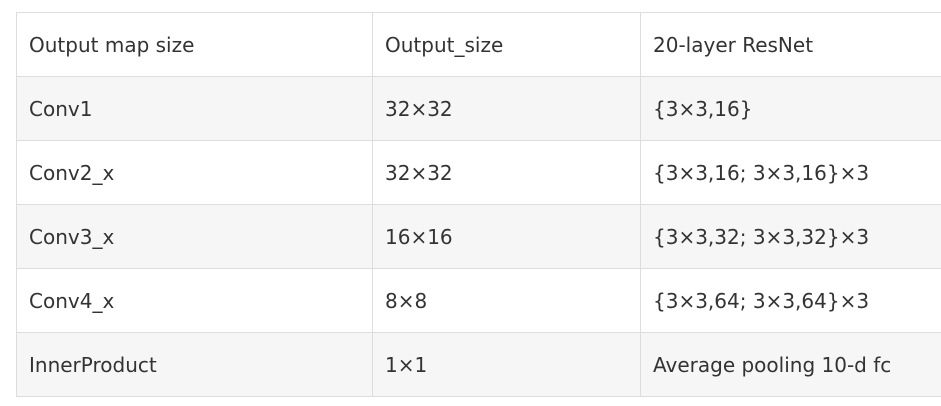 This screenshot has width=941, height=406. What do you see at coordinates (790, 300) in the screenshot?
I see `cell-resnet-config: {3×3,64; 3×3,64}×3` at bounding box center [790, 300].